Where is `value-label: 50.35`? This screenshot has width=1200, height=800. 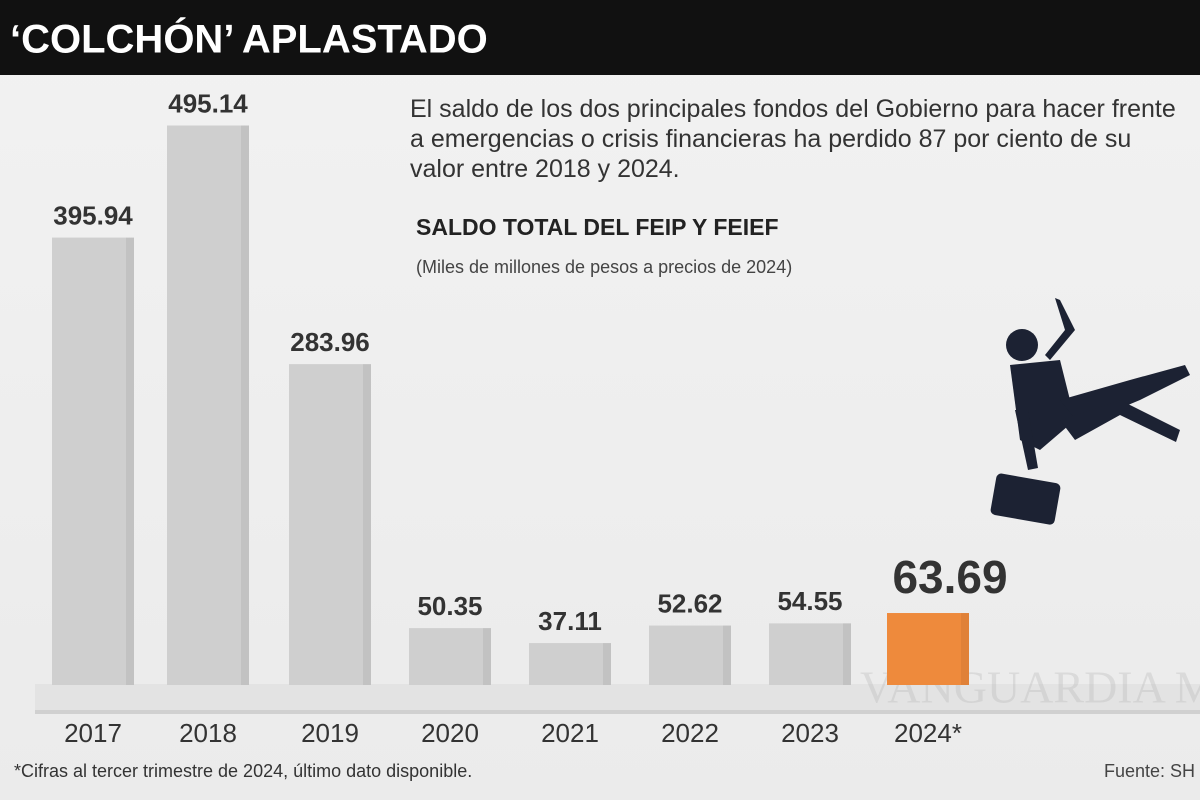
value-label: 50.35 is located at coordinates (449, 606).